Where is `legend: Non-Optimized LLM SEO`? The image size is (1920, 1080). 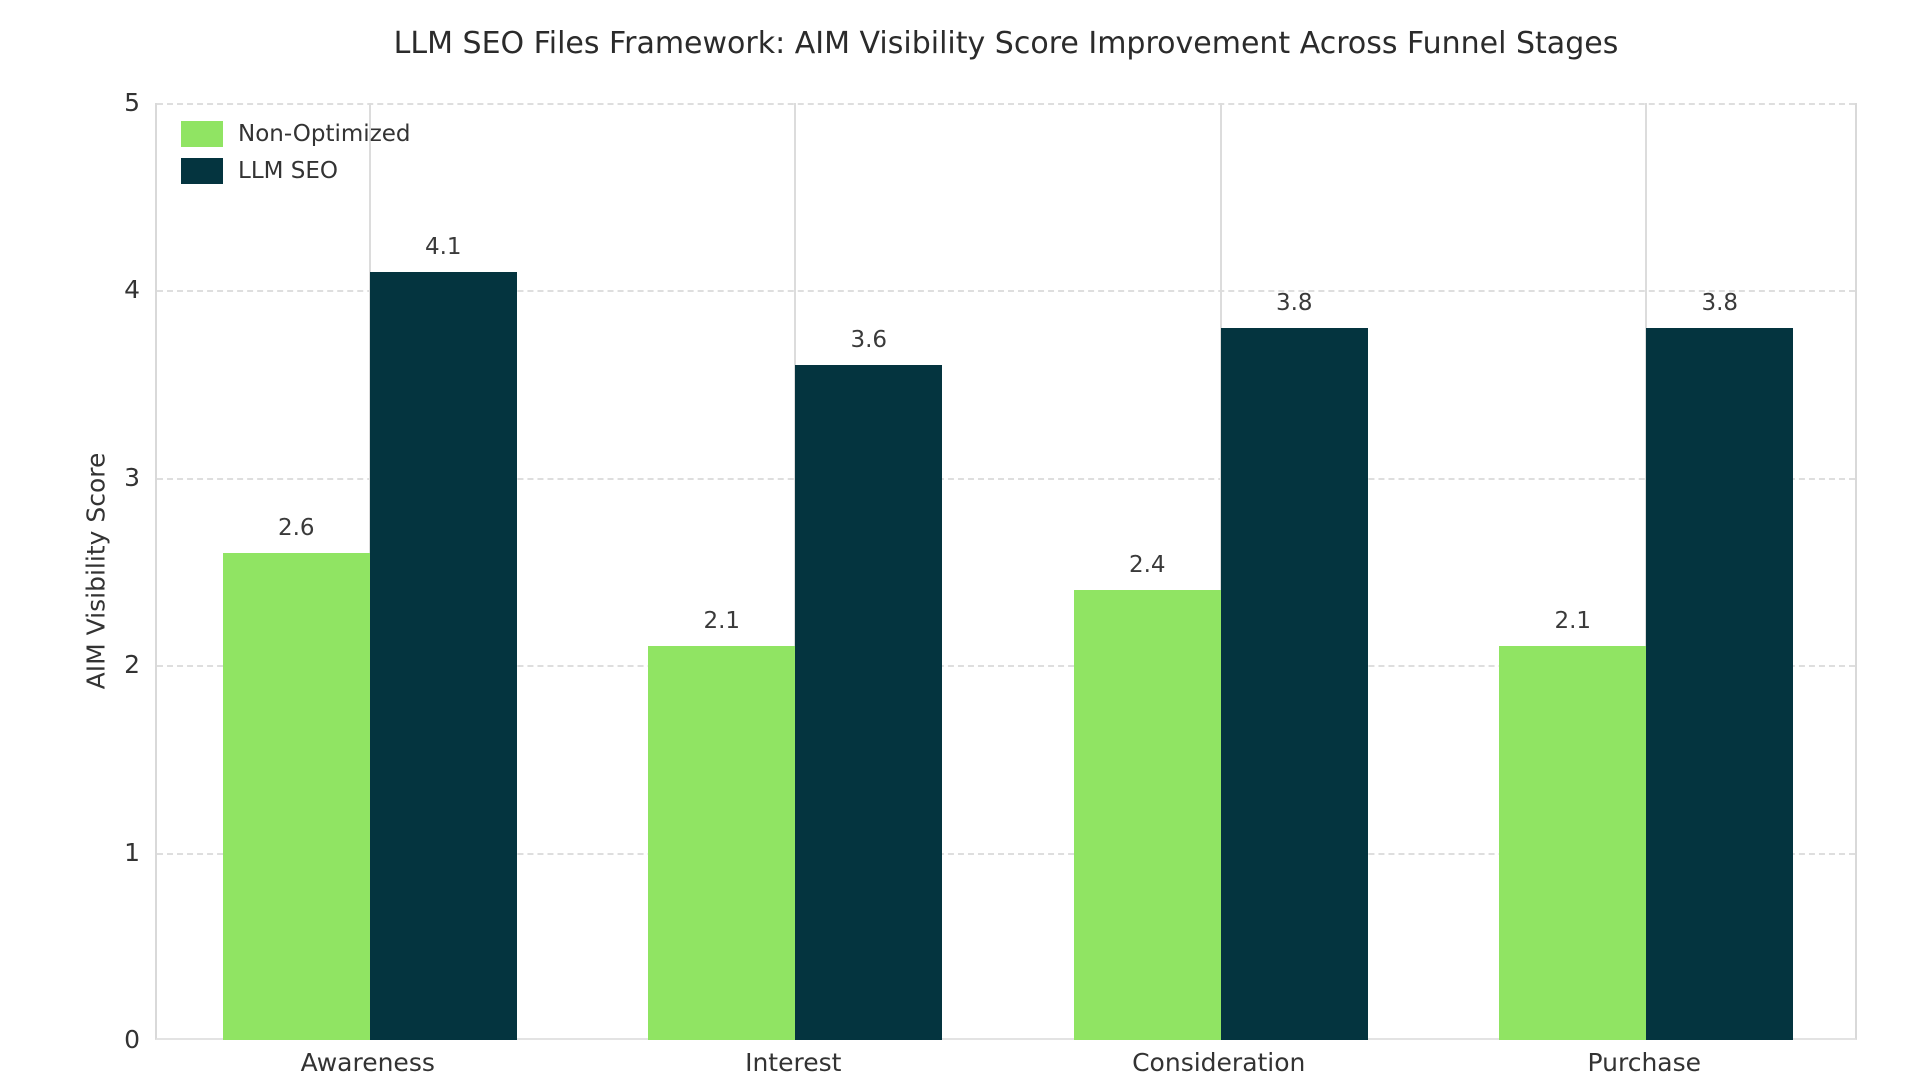
legend: Non-Optimized LLM SEO is located at coordinates (296, 158).